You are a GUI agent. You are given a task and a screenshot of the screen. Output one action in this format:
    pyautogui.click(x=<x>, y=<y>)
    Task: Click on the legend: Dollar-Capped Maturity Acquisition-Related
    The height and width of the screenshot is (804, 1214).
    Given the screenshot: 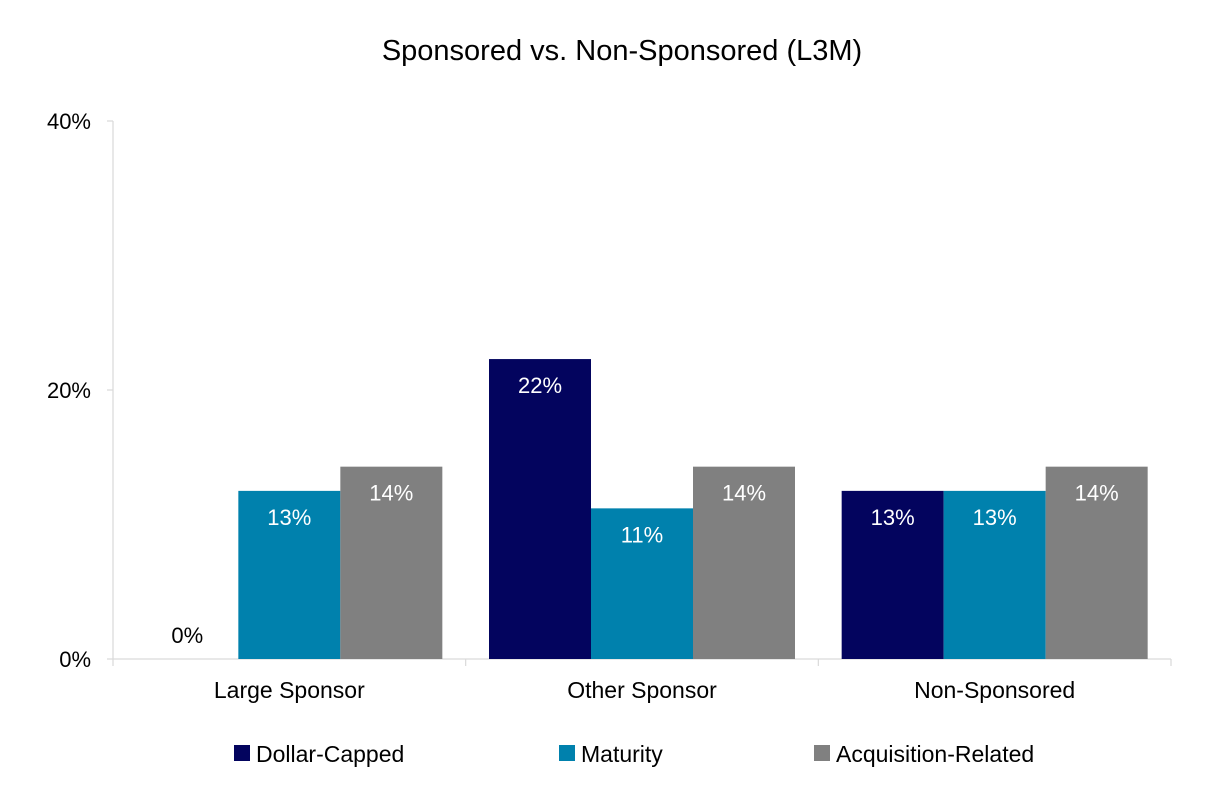 What is the action you would take?
    pyautogui.click(x=634, y=754)
    